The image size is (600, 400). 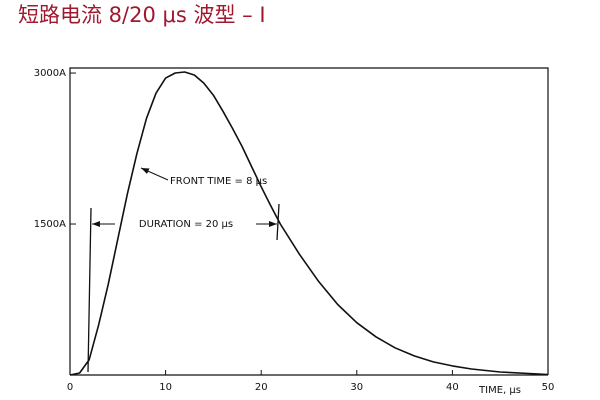 What do you see at coordinates (70, 387) in the screenshot?
I see `x-tick-label: 0` at bounding box center [70, 387].